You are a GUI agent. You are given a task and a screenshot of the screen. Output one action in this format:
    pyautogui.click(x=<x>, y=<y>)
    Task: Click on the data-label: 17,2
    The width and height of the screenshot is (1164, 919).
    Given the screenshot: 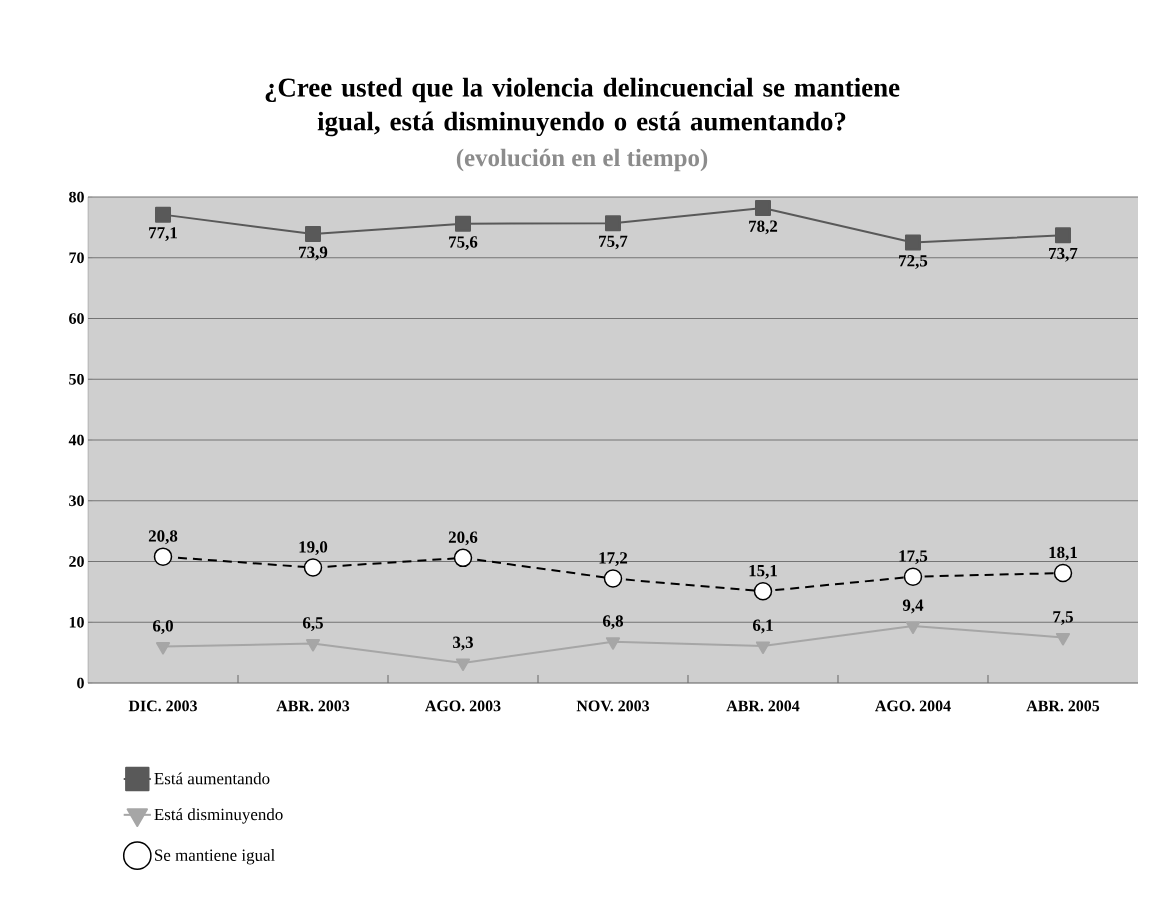 What is the action you would take?
    pyautogui.click(x=613, y=559)
    